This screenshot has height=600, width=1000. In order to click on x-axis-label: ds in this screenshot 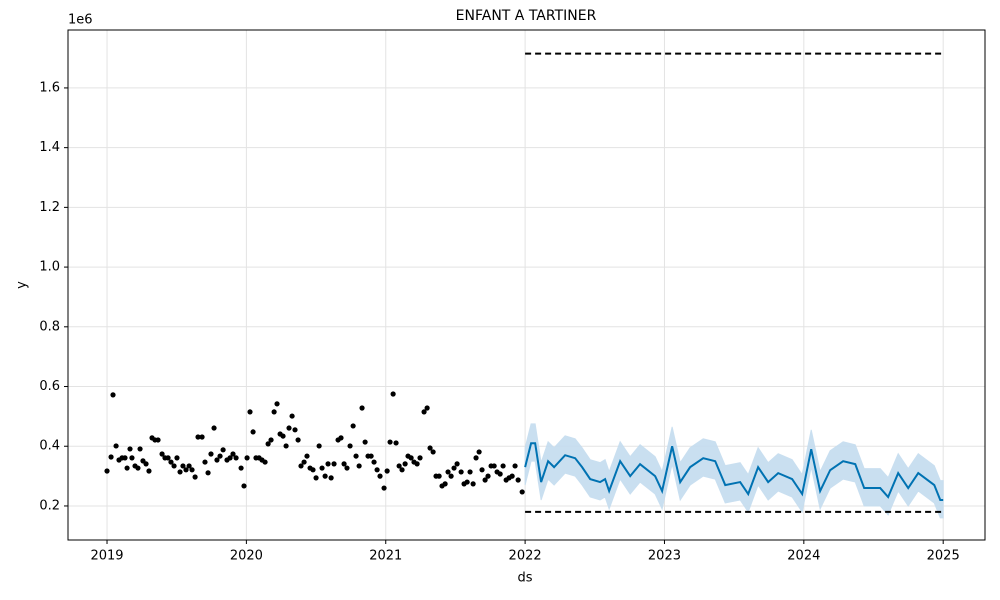, I will do `click(524, 578)`.